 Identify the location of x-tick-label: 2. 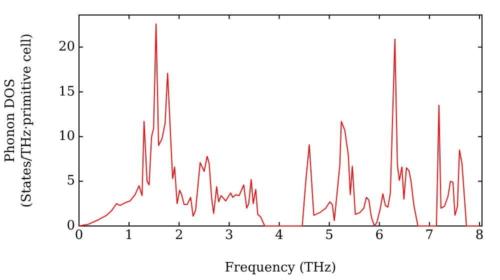
(179, 236).